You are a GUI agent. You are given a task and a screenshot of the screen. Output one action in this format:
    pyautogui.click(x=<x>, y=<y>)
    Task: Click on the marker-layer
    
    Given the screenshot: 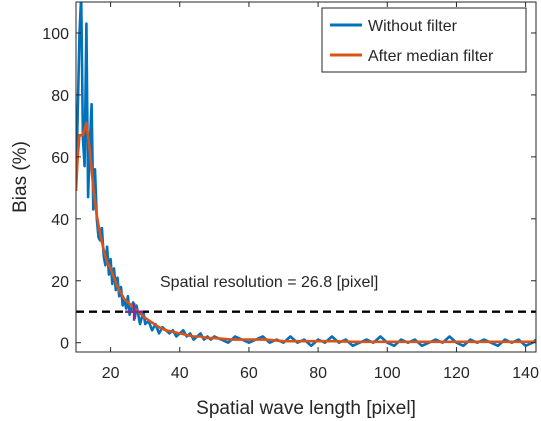 What is the action you would take?
    pyautogui.click(x=134, y=311)
    